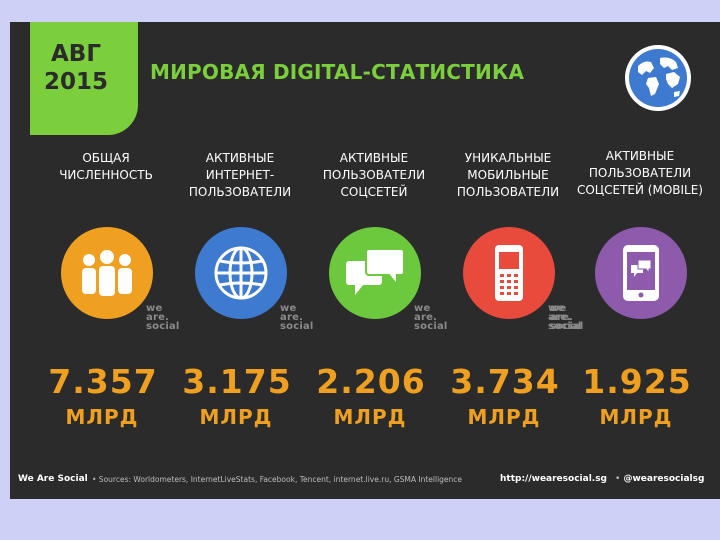 The image size is (720, 540). What do you see at coordinates (658, 78) in the screenshot?
I see `globe-icon` at bounding box center [658, 78].